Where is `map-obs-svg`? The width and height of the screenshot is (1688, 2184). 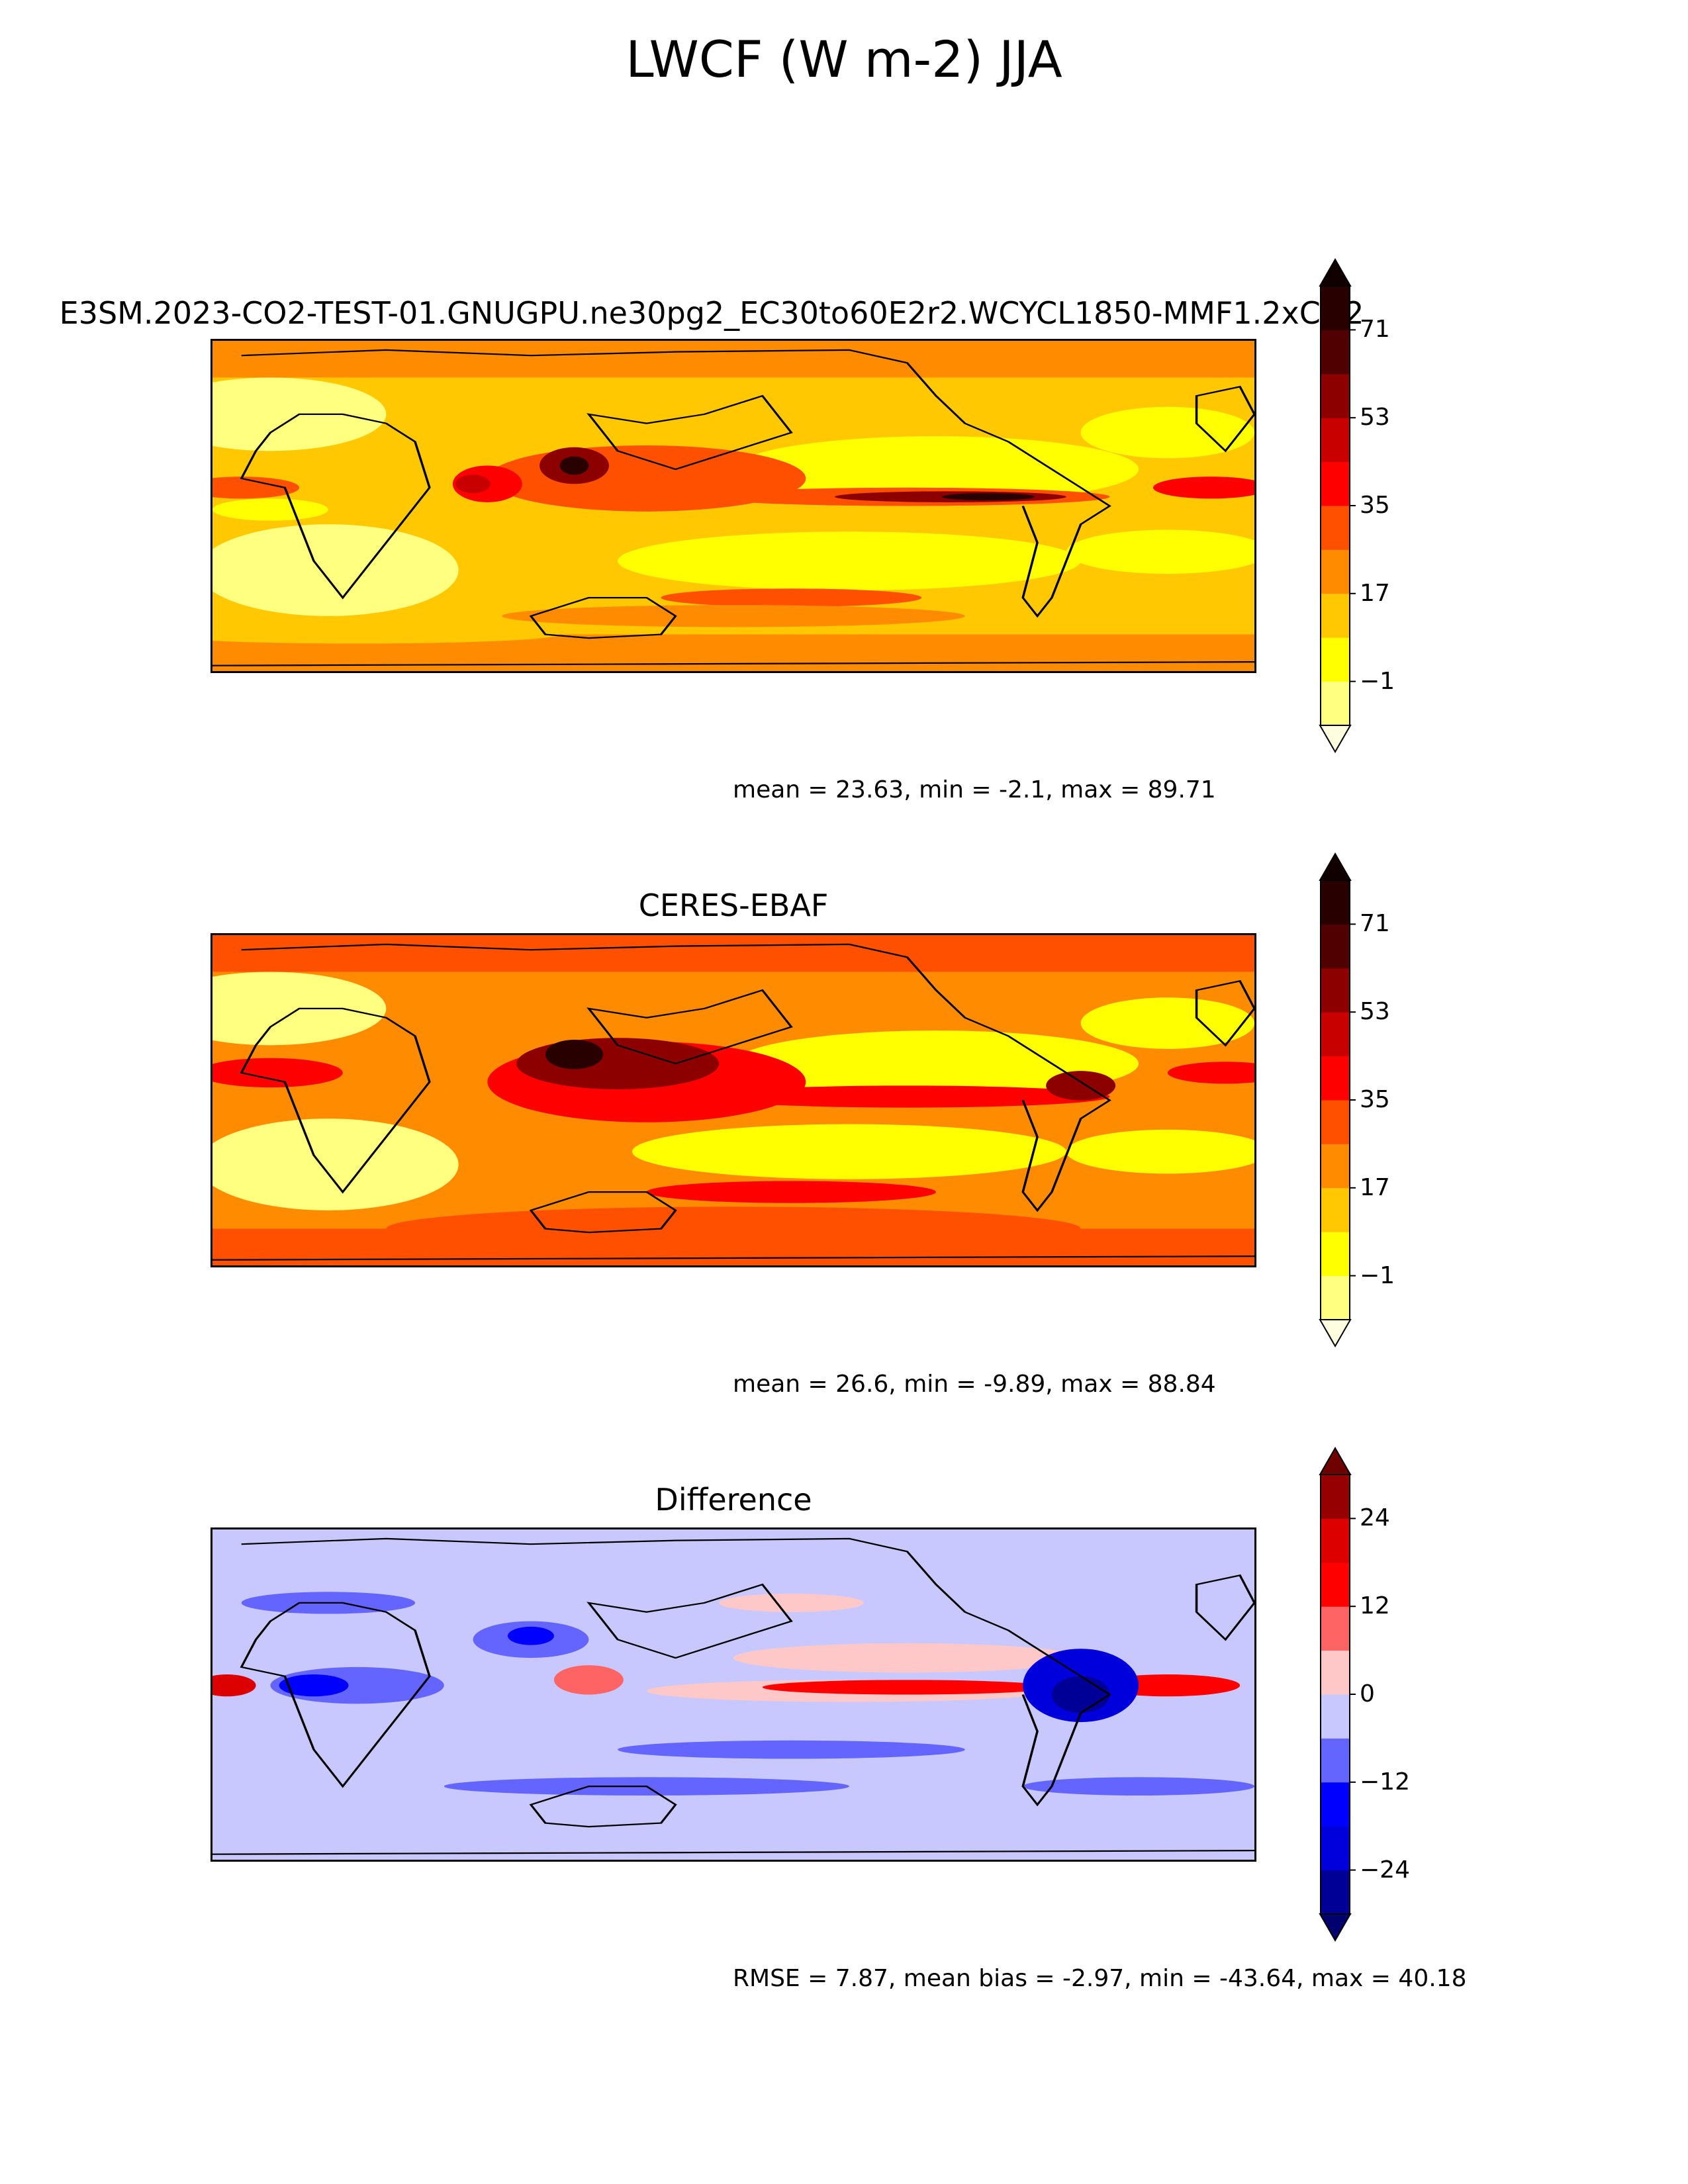
map-obs-svg is located at coordinates (733, 1100).